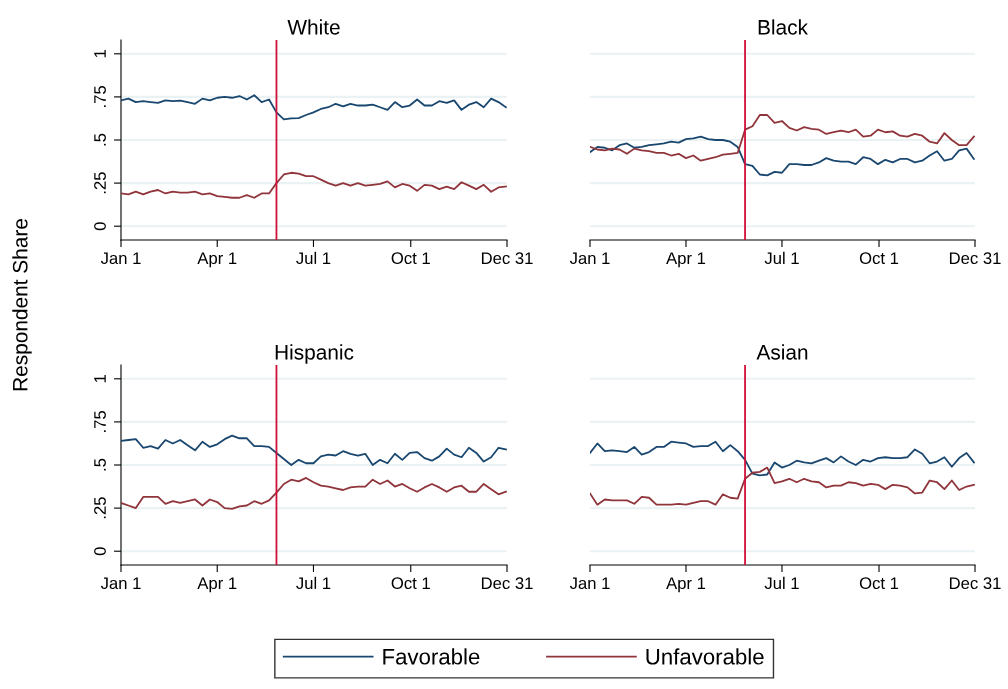 The image size is (1008, 689). What do you see at coordinates (22, 305) in the screenshot?
I see `y-axis-title: Respondent Share` at bounding box center [22, 305].